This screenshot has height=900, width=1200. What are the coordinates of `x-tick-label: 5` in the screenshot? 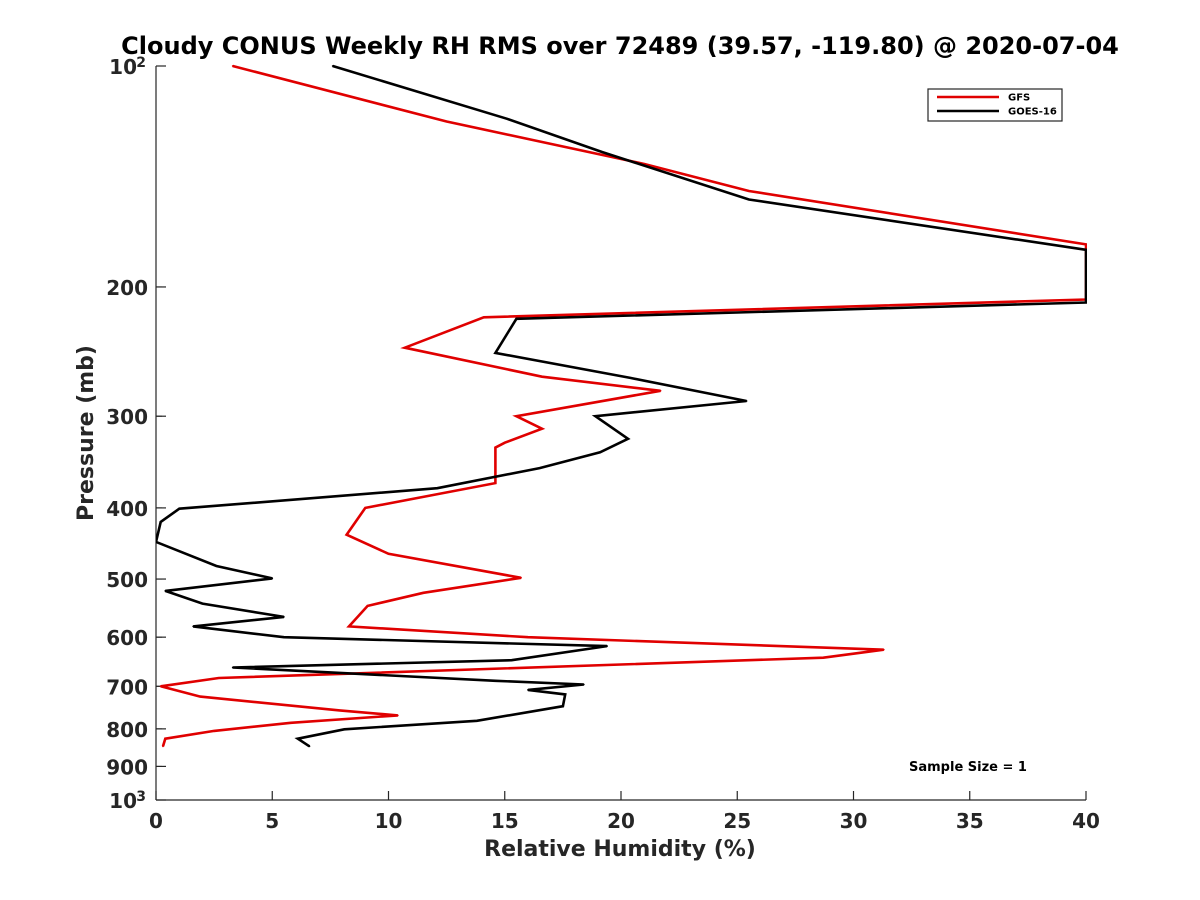 It's located at (272, 821).